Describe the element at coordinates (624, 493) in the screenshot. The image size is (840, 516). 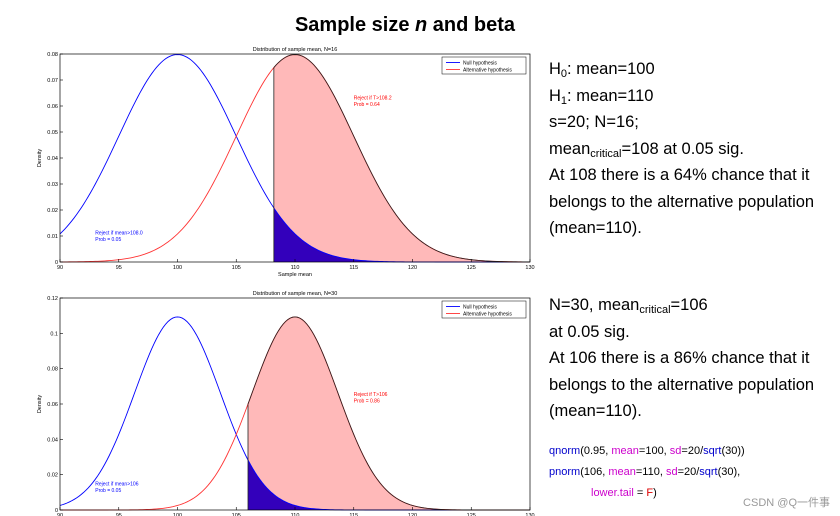
I see `code-line-lowertail: lower.tail = F)` at that location.